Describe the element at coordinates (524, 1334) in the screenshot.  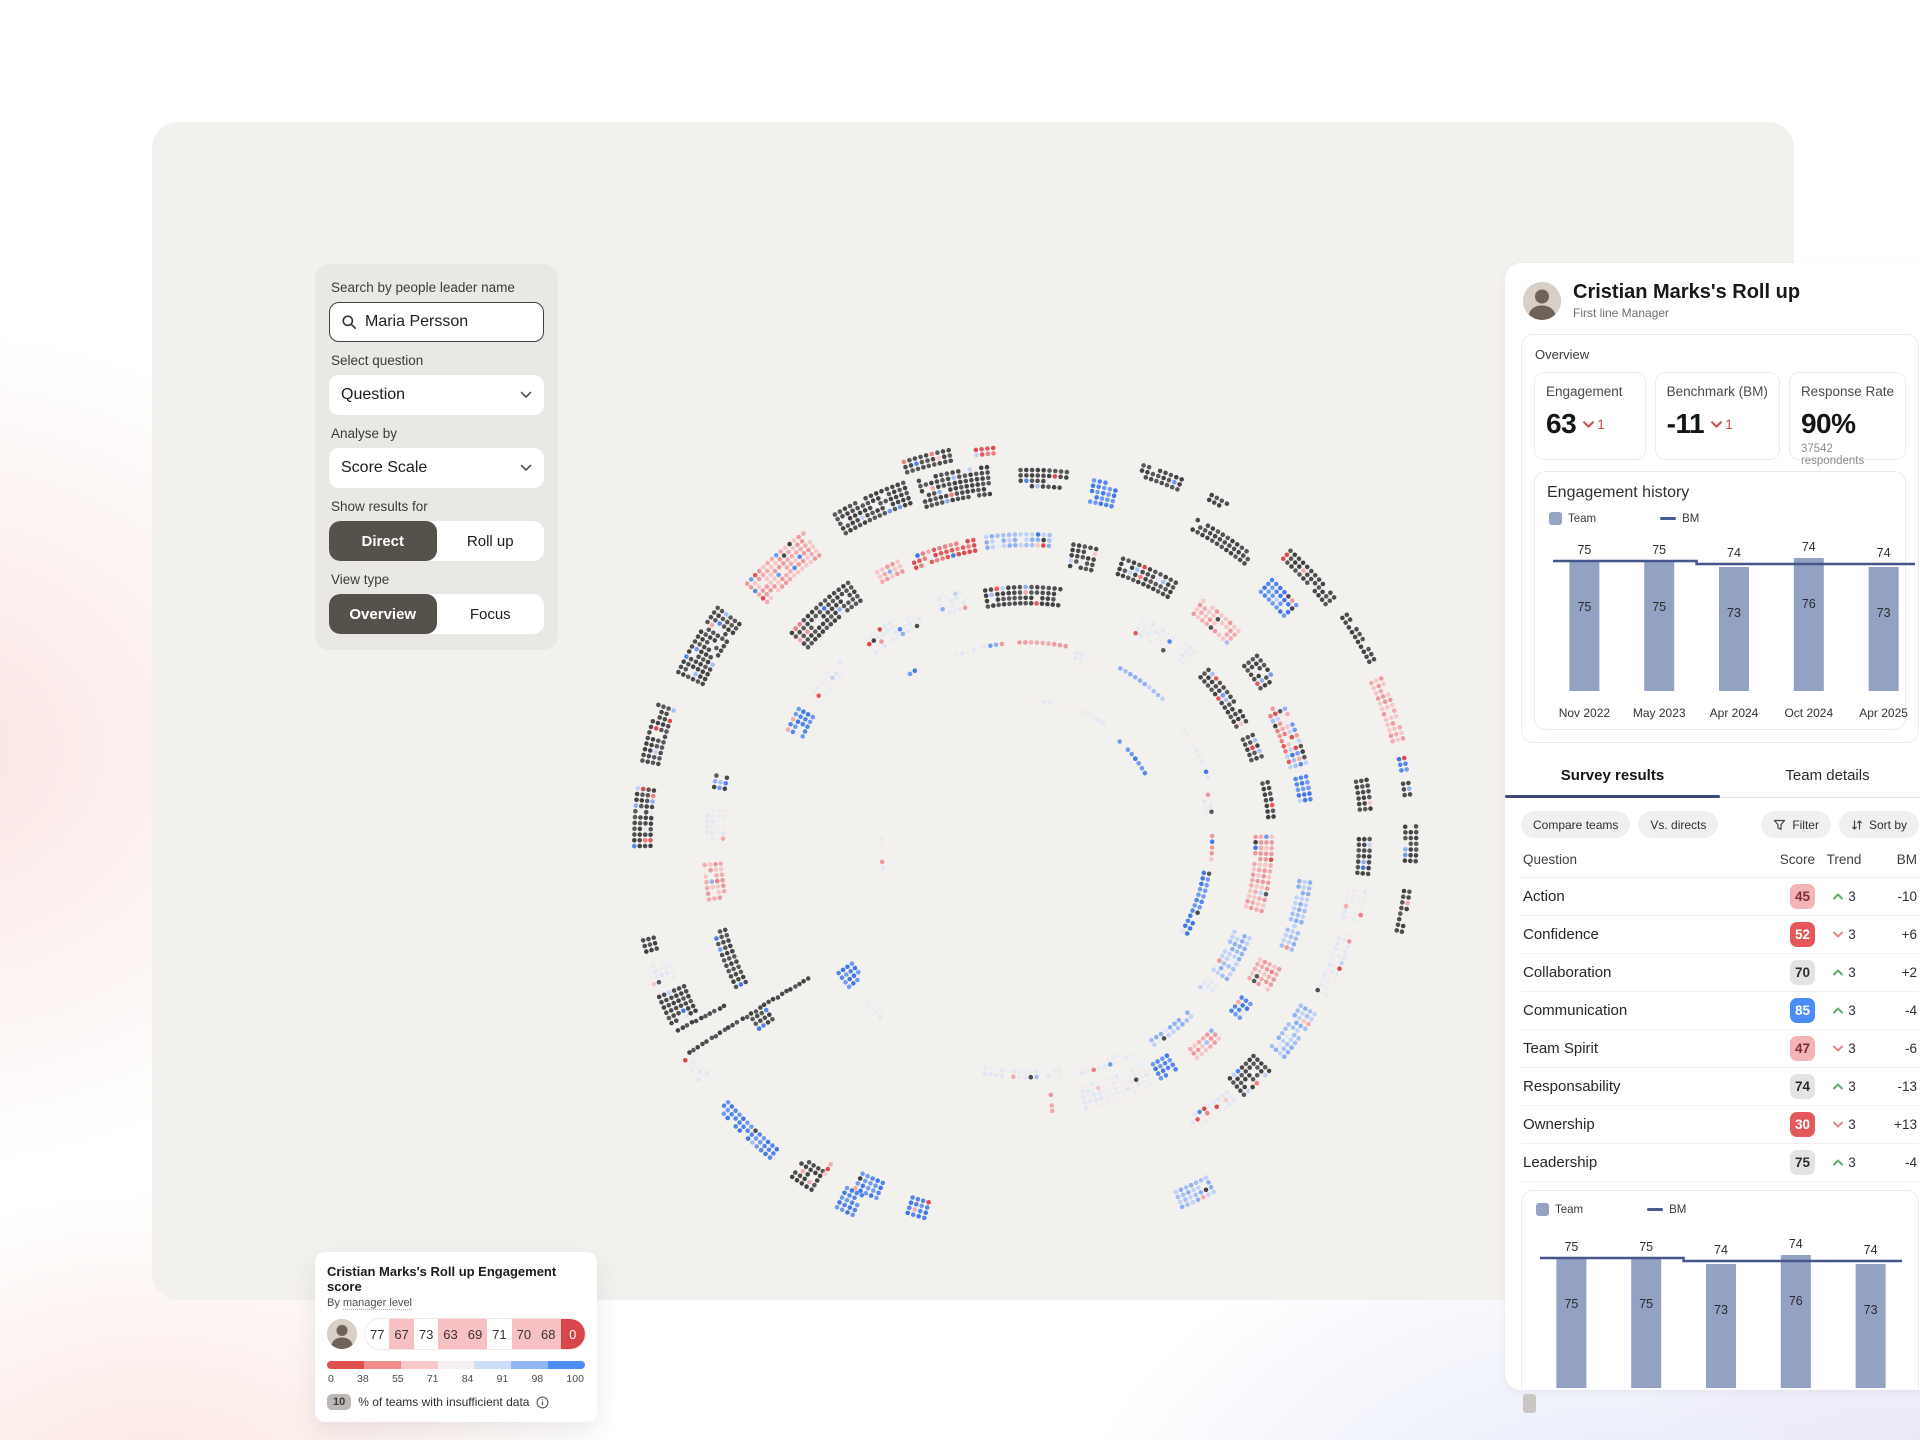
I see `manager-level-score-chip: 70` at that location.